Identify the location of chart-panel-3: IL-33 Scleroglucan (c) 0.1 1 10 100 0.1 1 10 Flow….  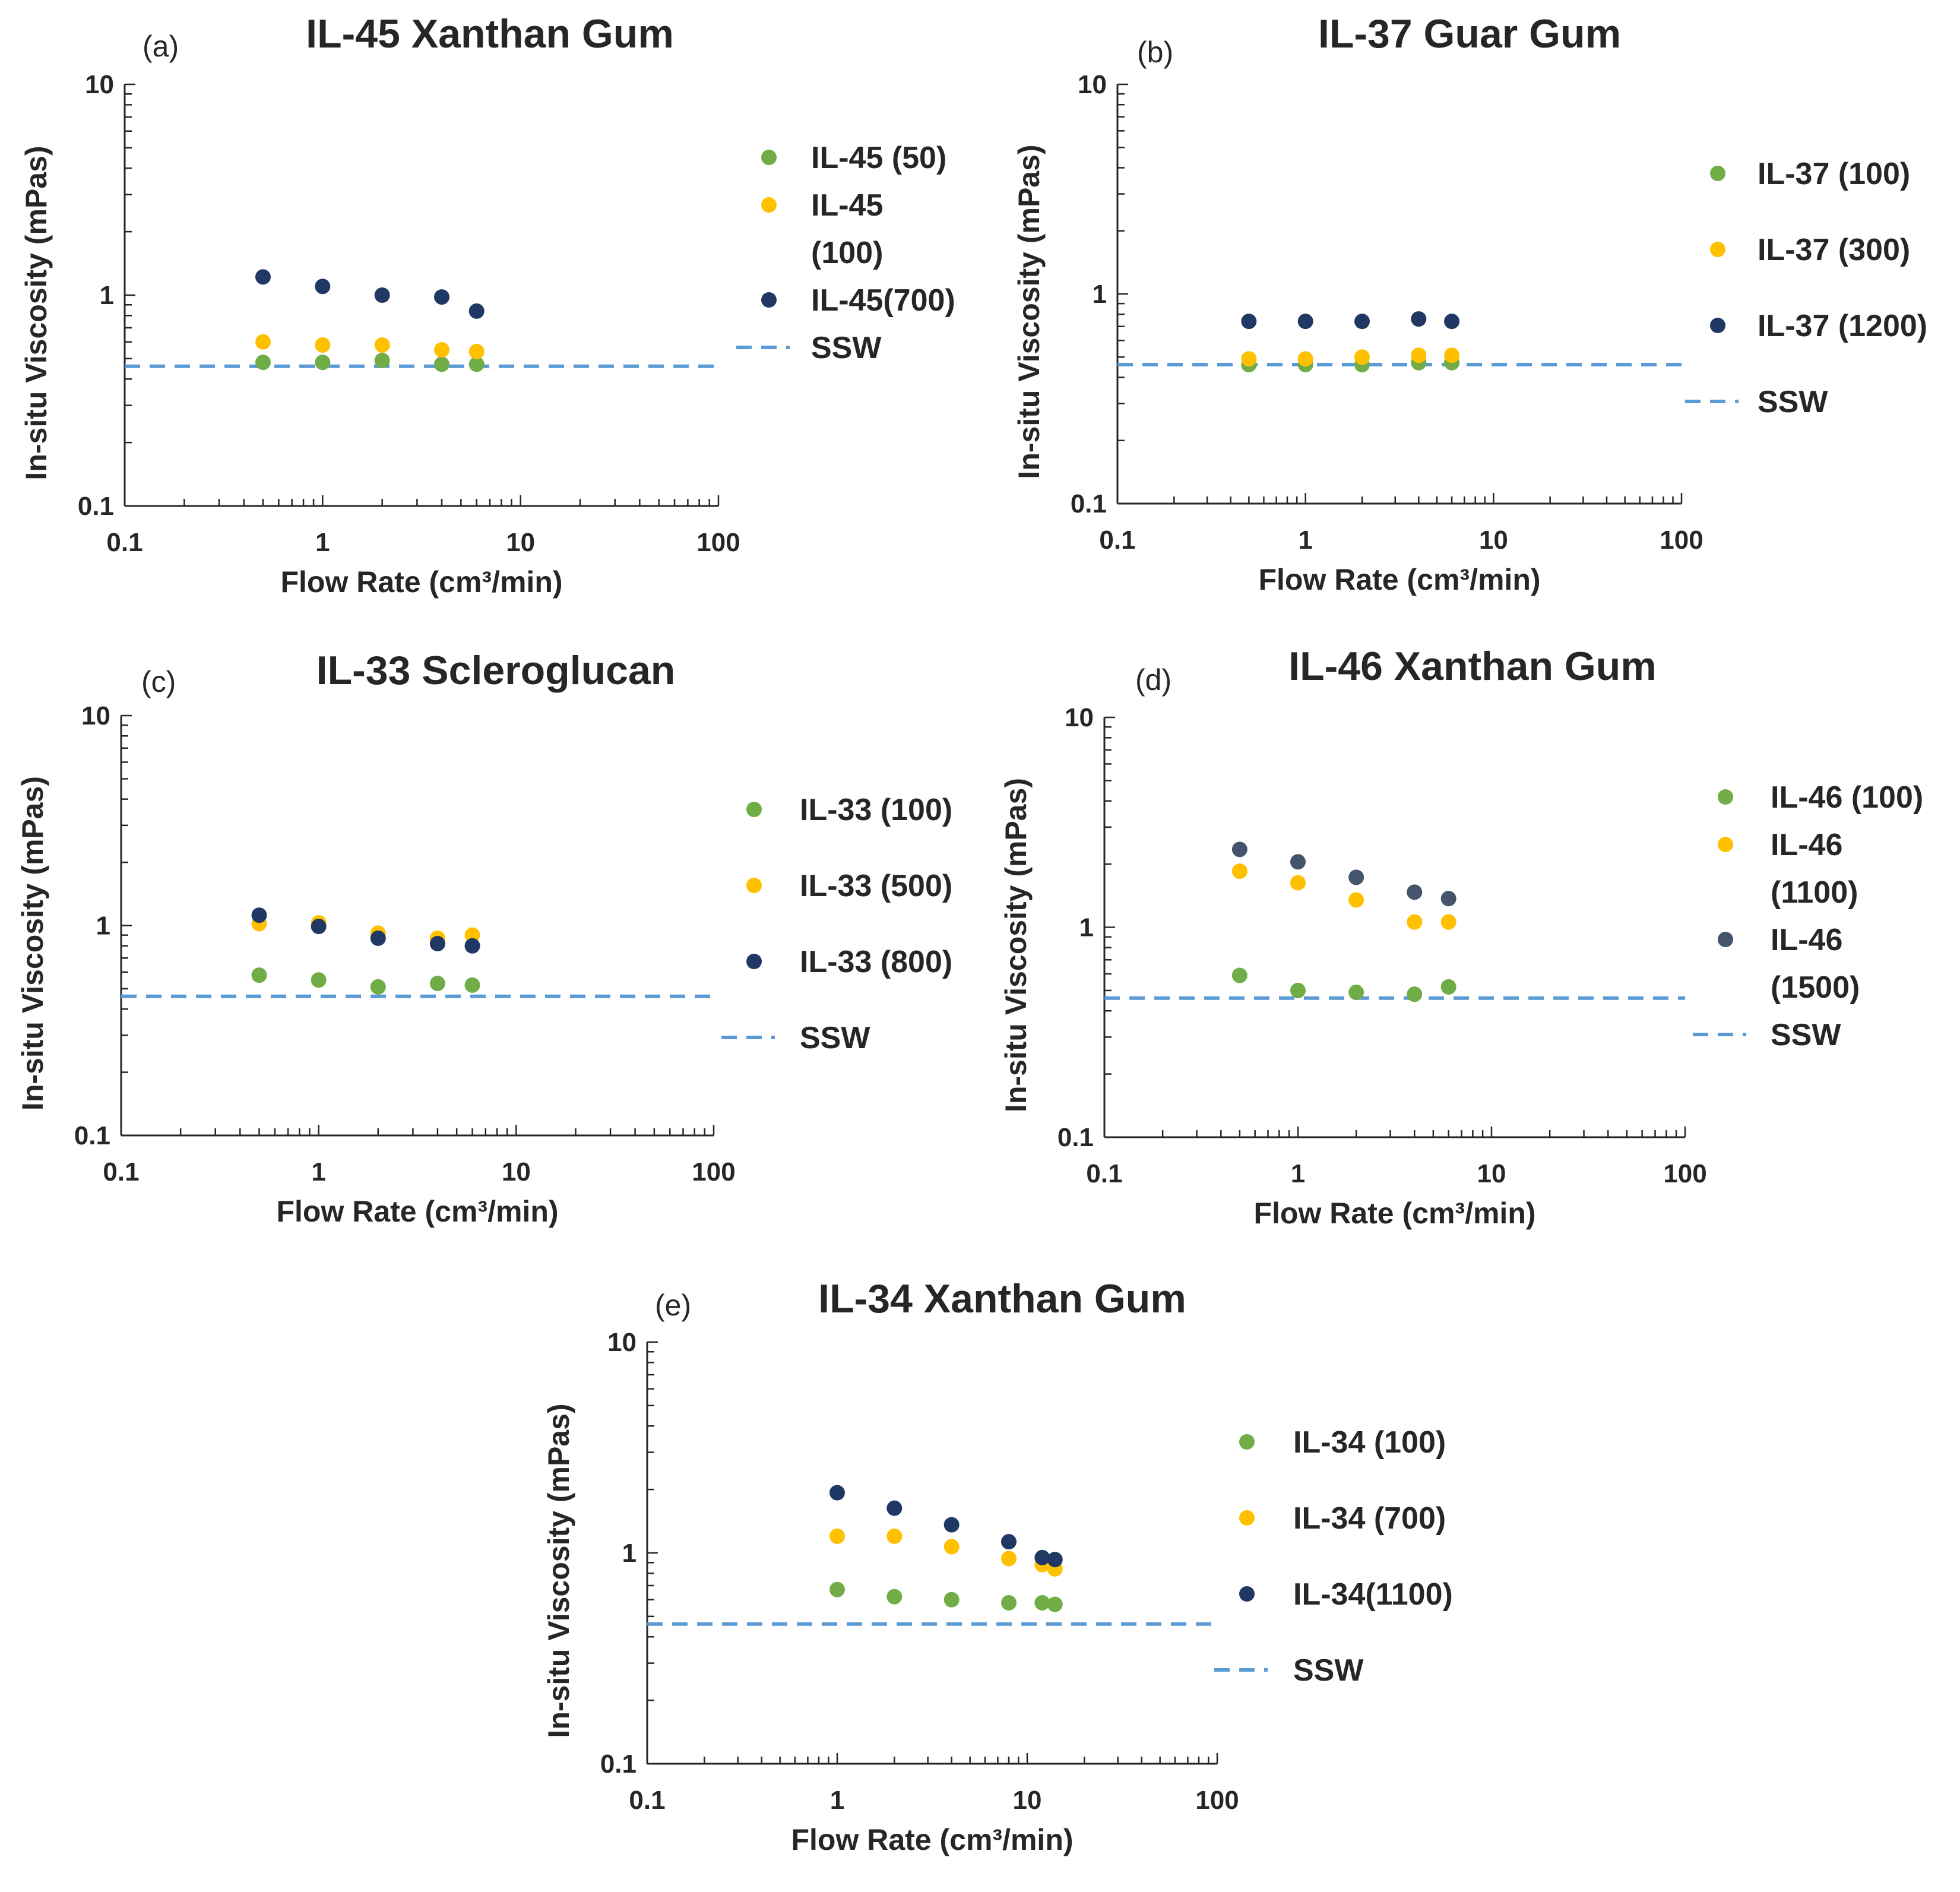
(484, 938).